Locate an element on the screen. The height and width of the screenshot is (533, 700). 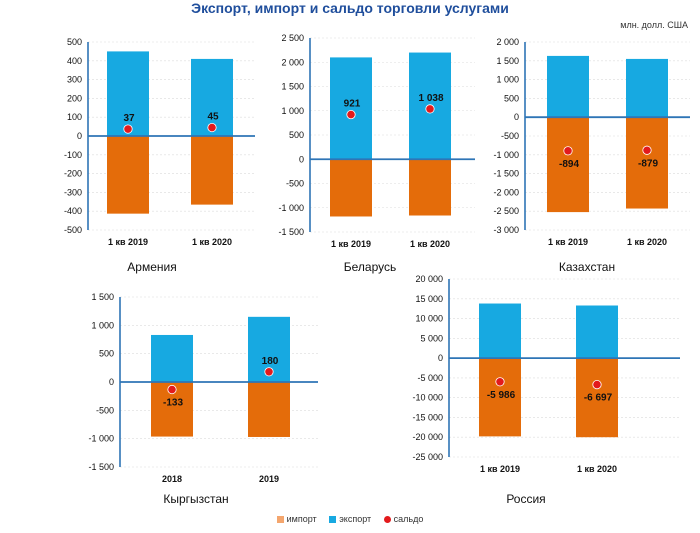
panel-2-saldo-label: -879 is located at coordinates (648, 163).